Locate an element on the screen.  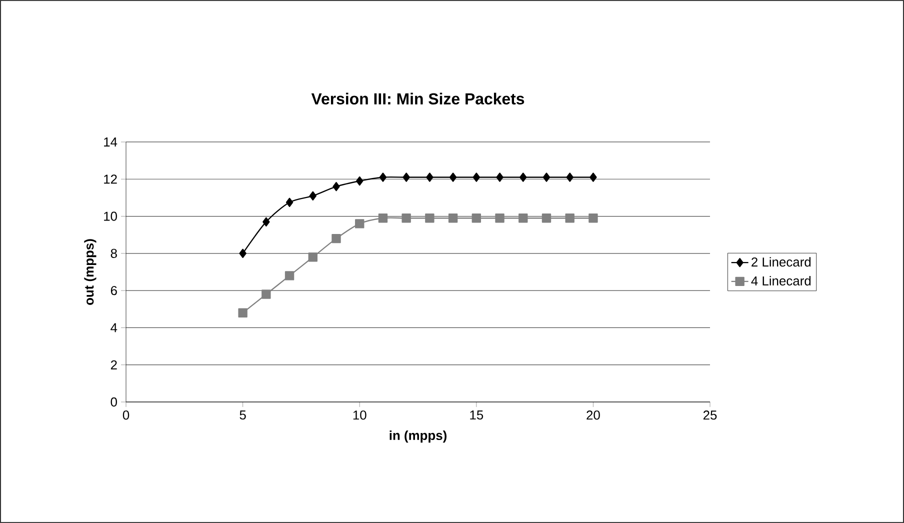
y-tick-label: 10 is located at coordinates (110, 216).